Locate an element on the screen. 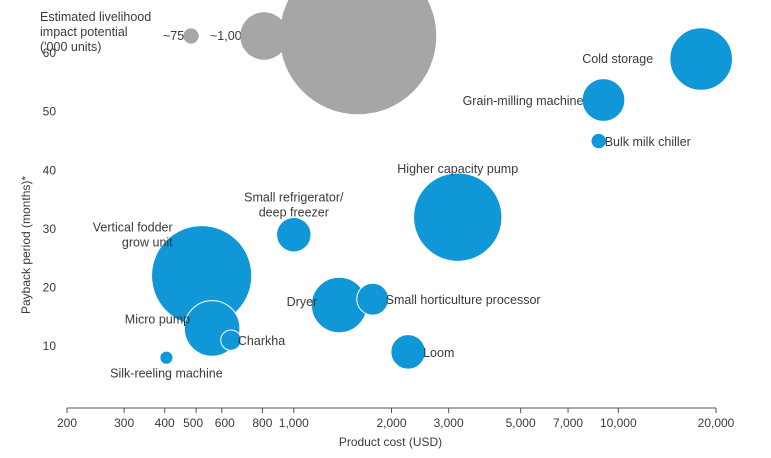  bubble-label-line: Loom is located at coordinates (438, 353).